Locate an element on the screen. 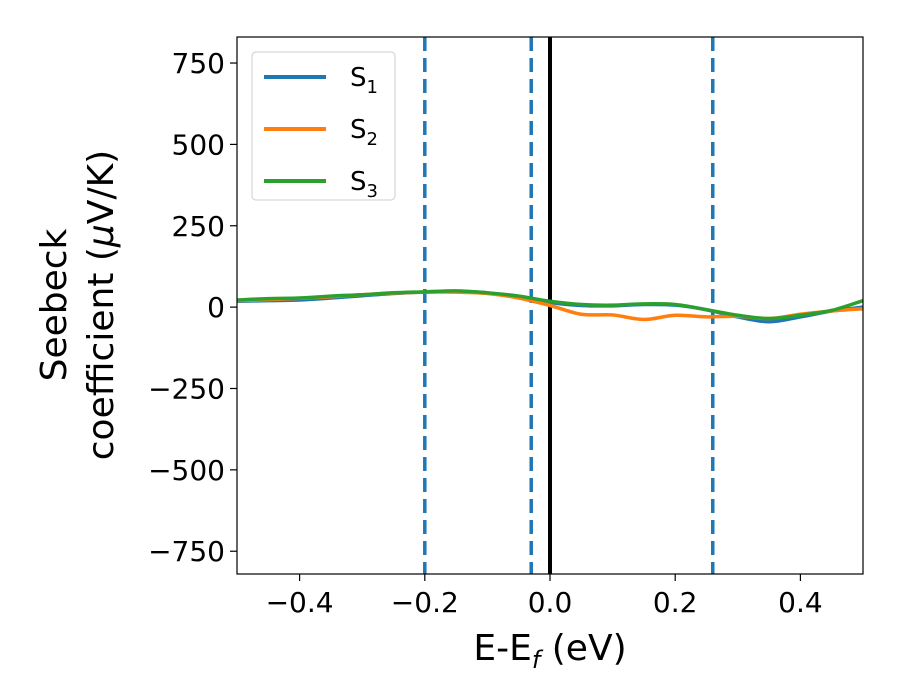 Image resolution: width=900 pixels, height=700 pixels. x-tick-label: 0.4 is located at coordinates (800, 602).